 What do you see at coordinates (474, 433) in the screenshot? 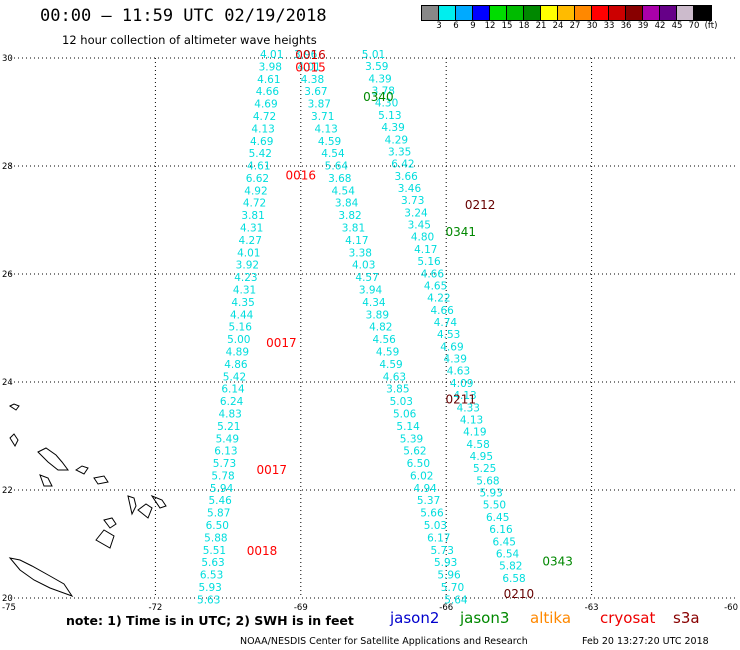
I see `swh-value-track-c: 4.19` at bounding box center [474, 433].